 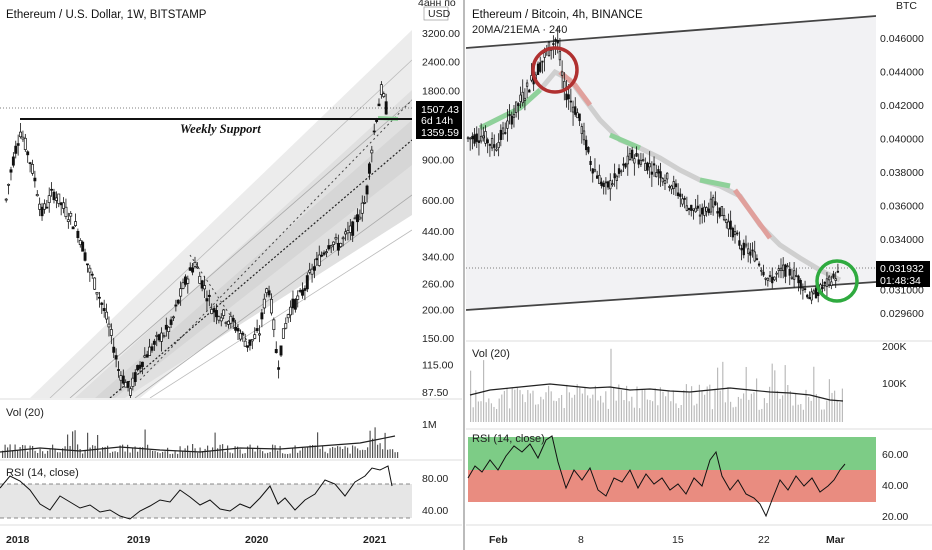 I want to click on right-volume-pane: Vol (20) 200K 100K, so click(x=699, y=381).